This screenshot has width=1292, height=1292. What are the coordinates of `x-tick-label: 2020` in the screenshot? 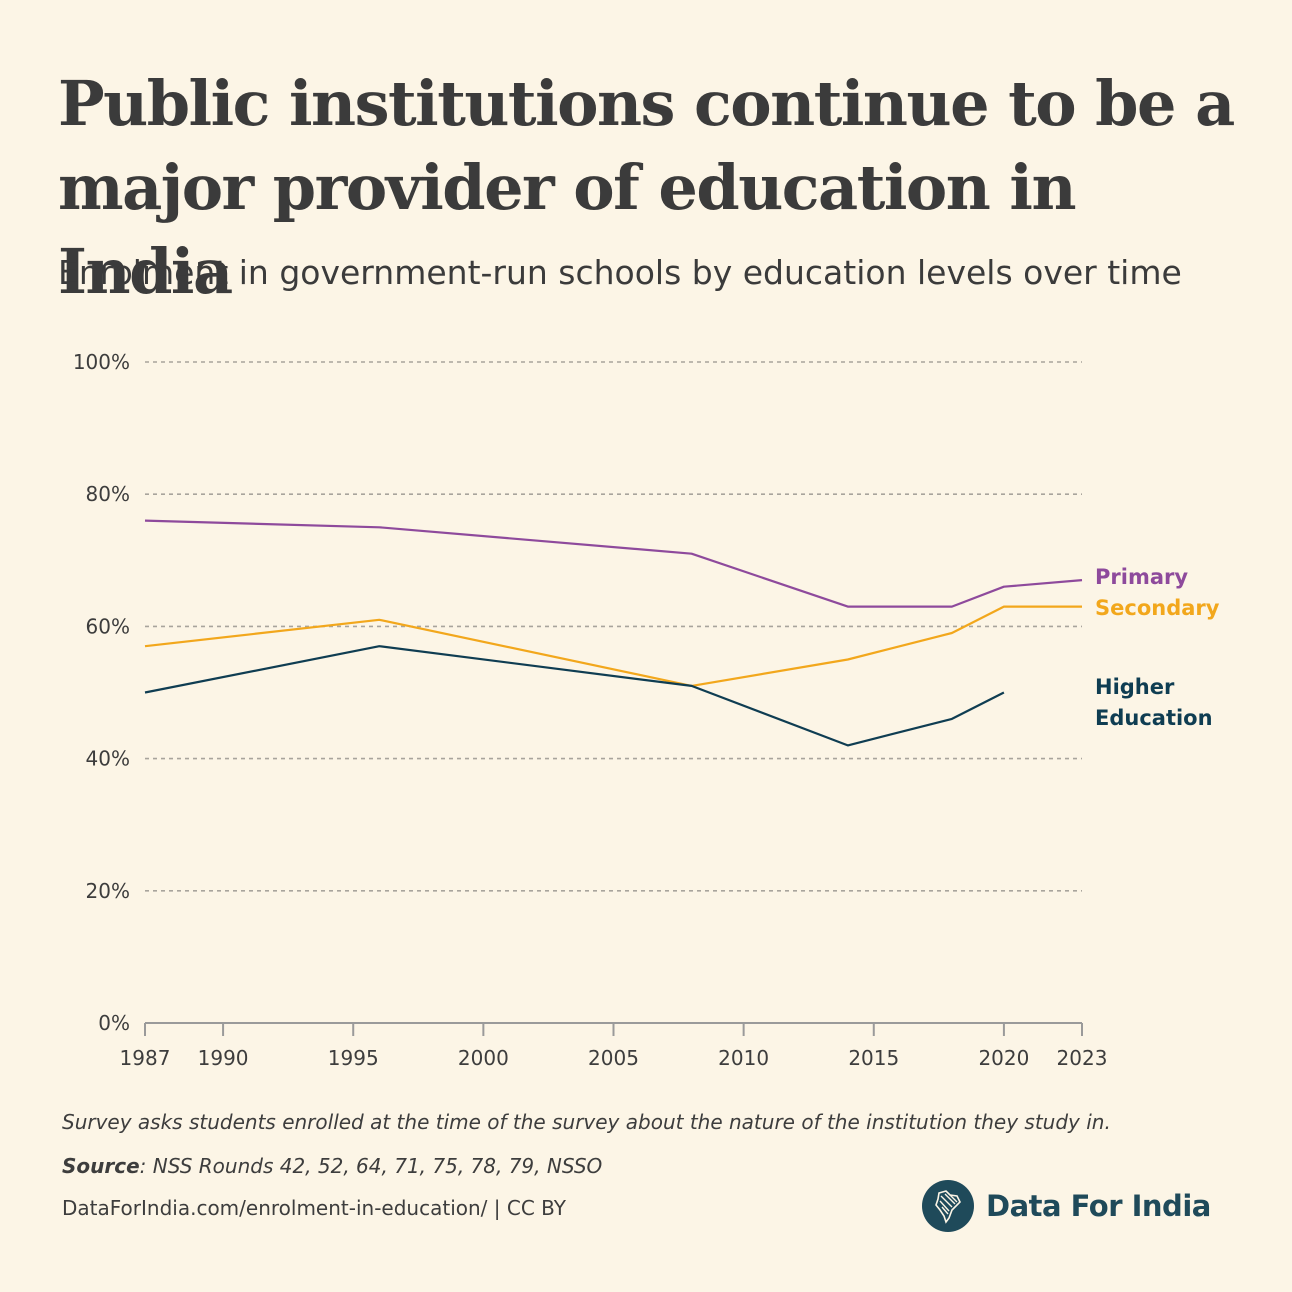 It's located at (1003, 1058).